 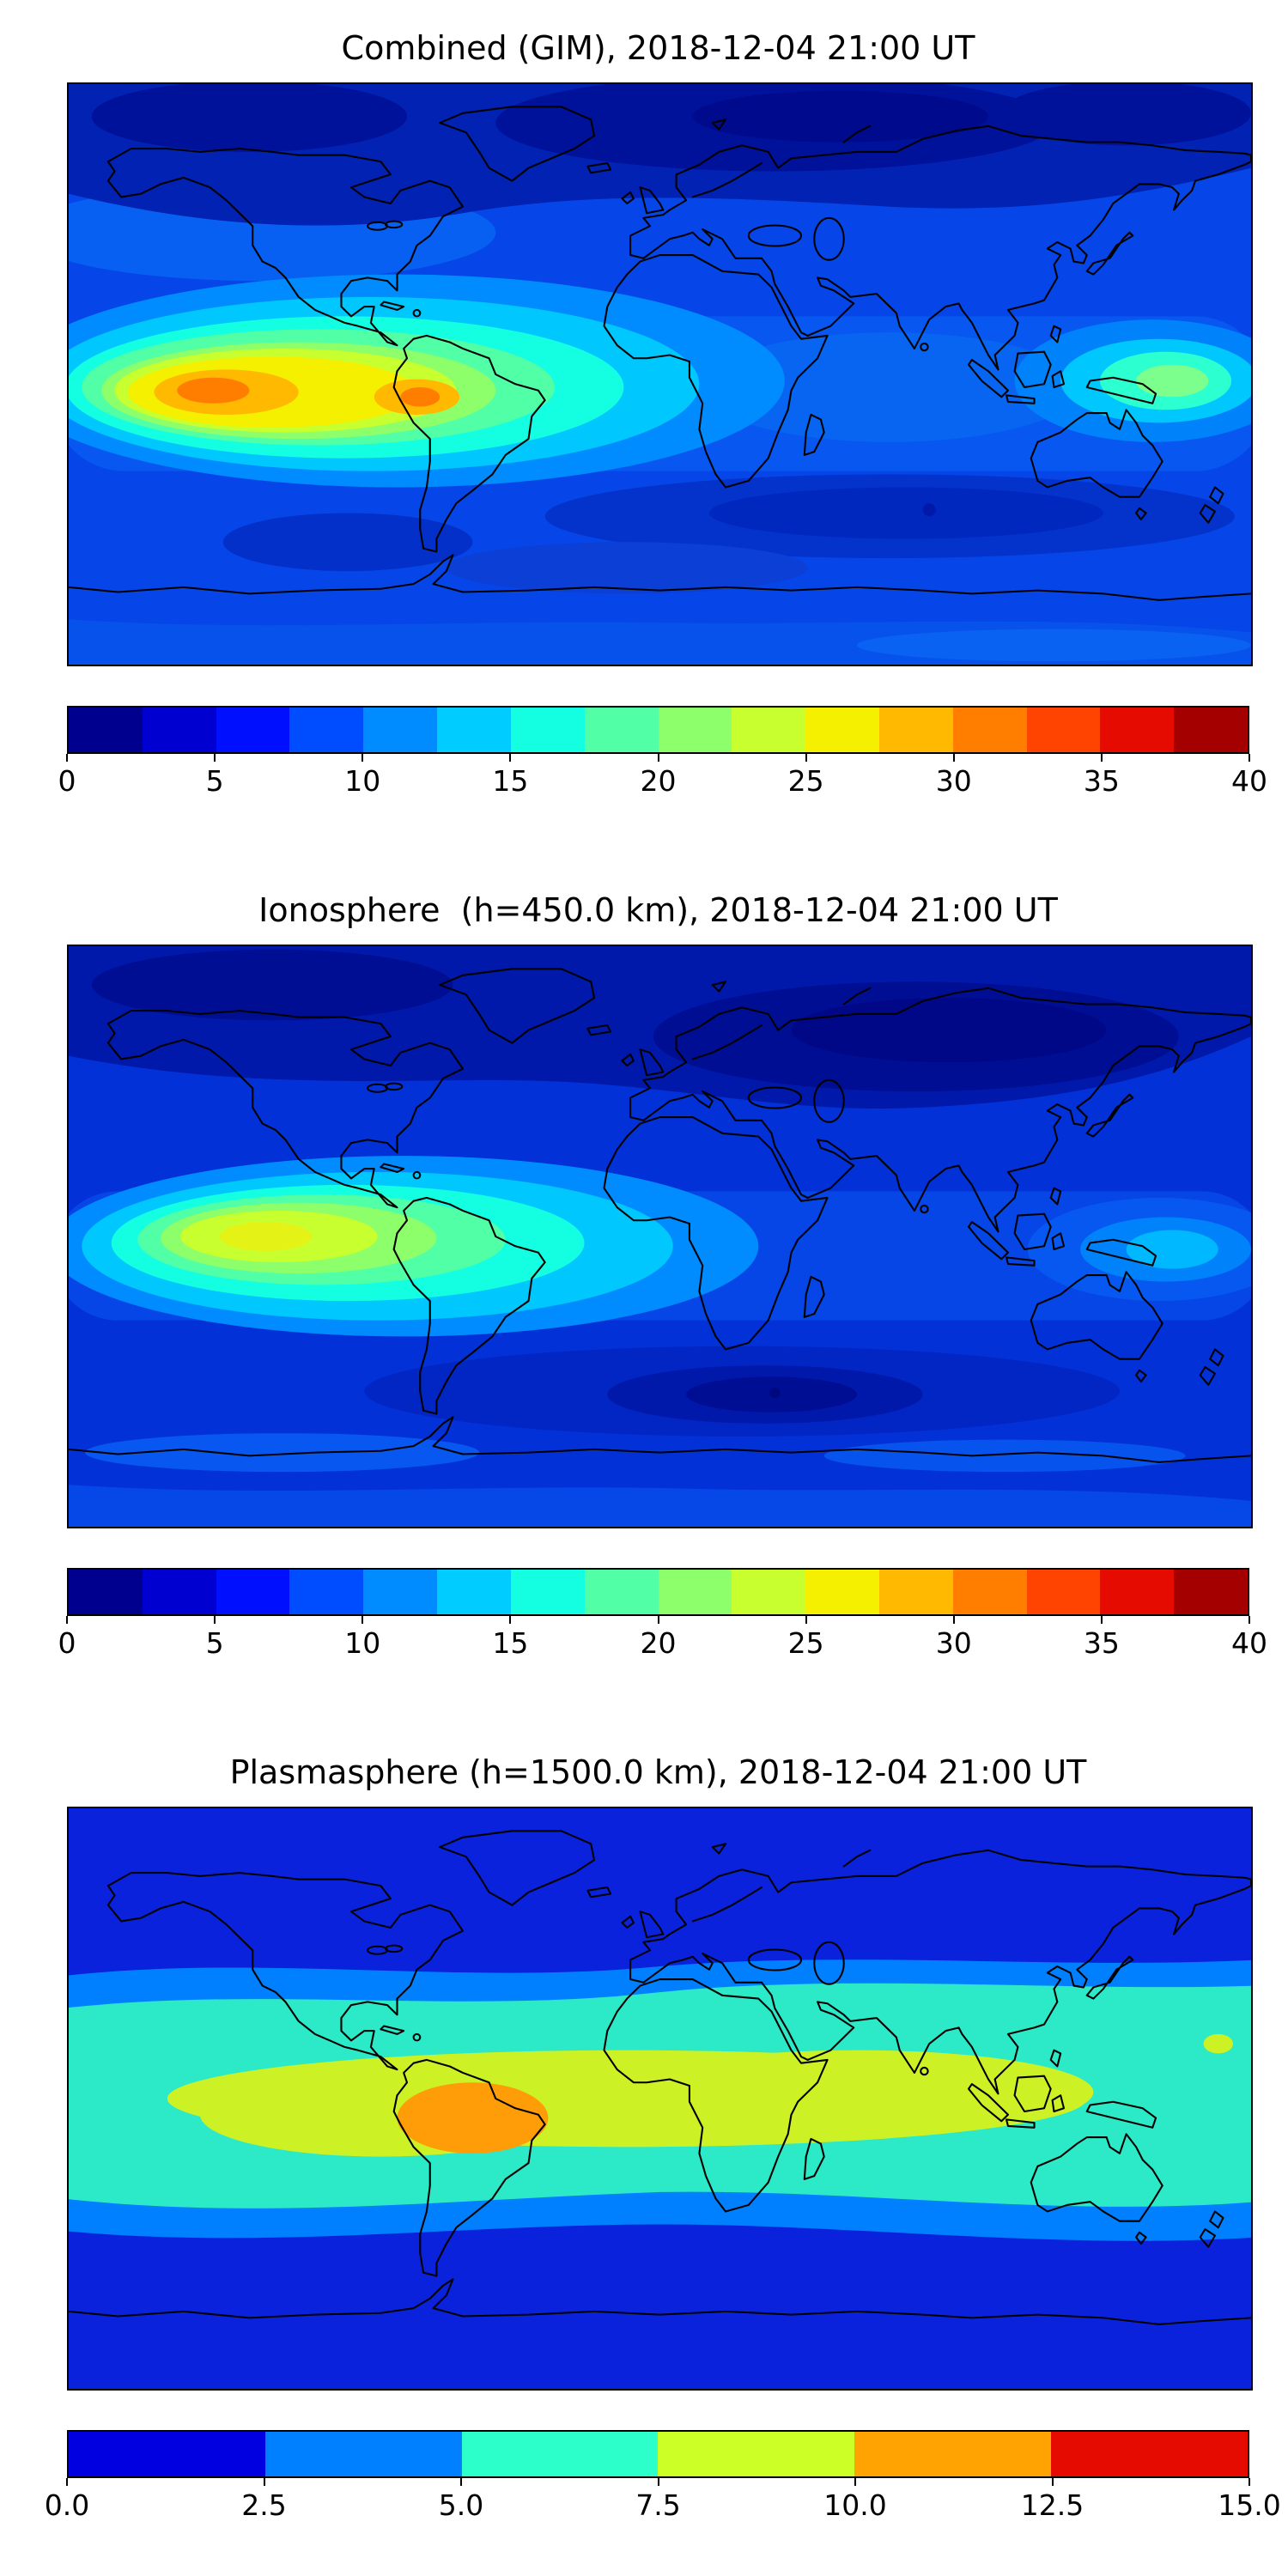 What do you see at coordinates (362, 781) in the screenshot?
I see `colorbar-tick-label: 10` at bounding box center [362, 781].